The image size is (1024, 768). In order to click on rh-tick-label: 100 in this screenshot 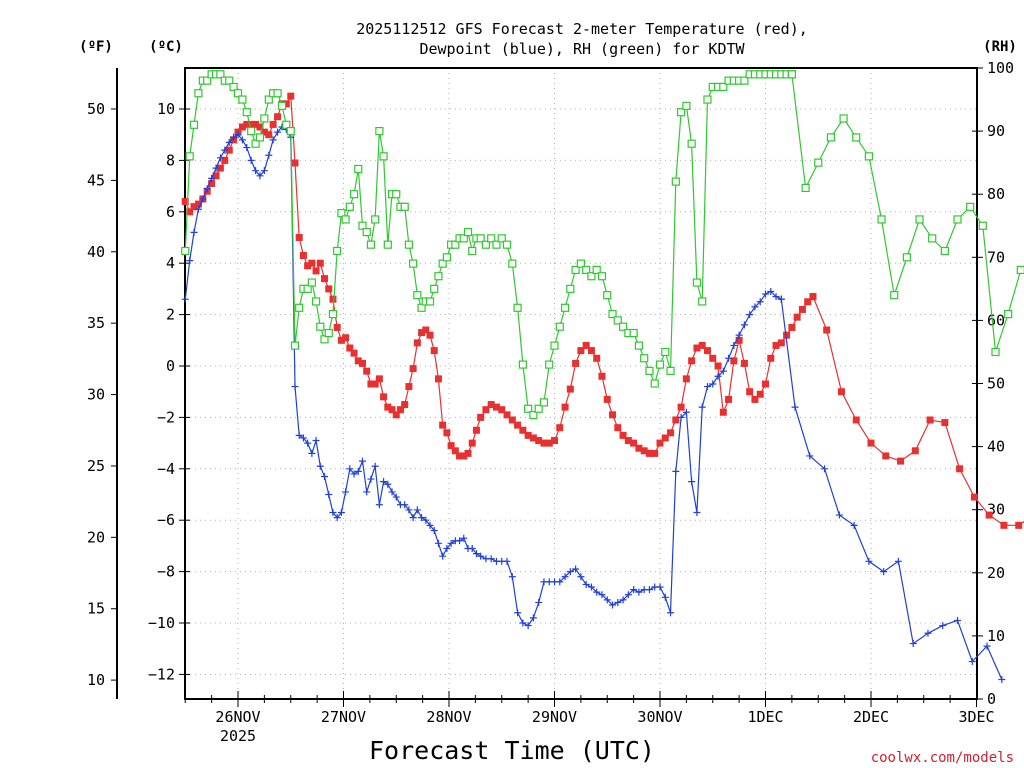, I will do `click(1000, 68)`.